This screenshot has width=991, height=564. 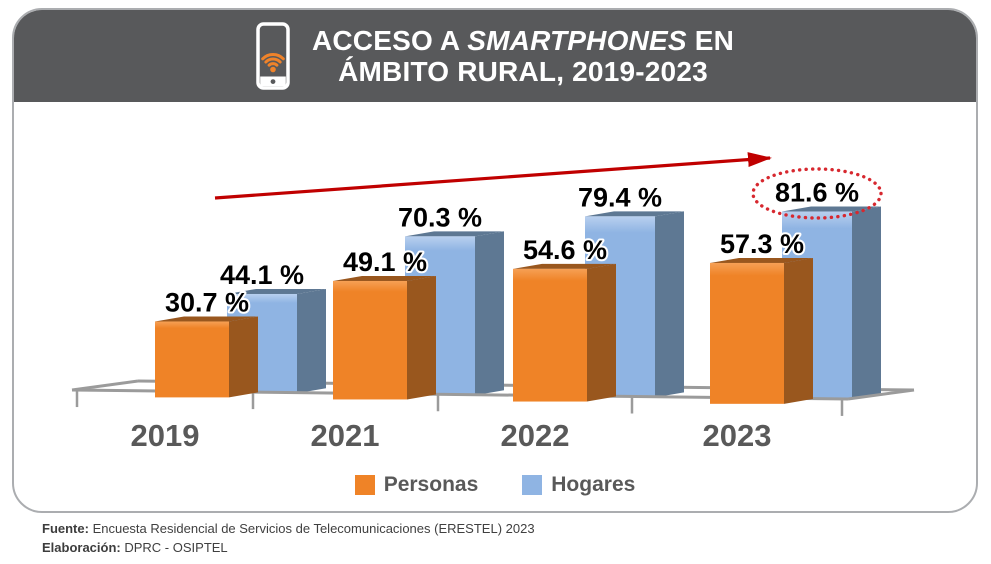 I want to click on legend-swatch-personas, so click(x=364, y=485).